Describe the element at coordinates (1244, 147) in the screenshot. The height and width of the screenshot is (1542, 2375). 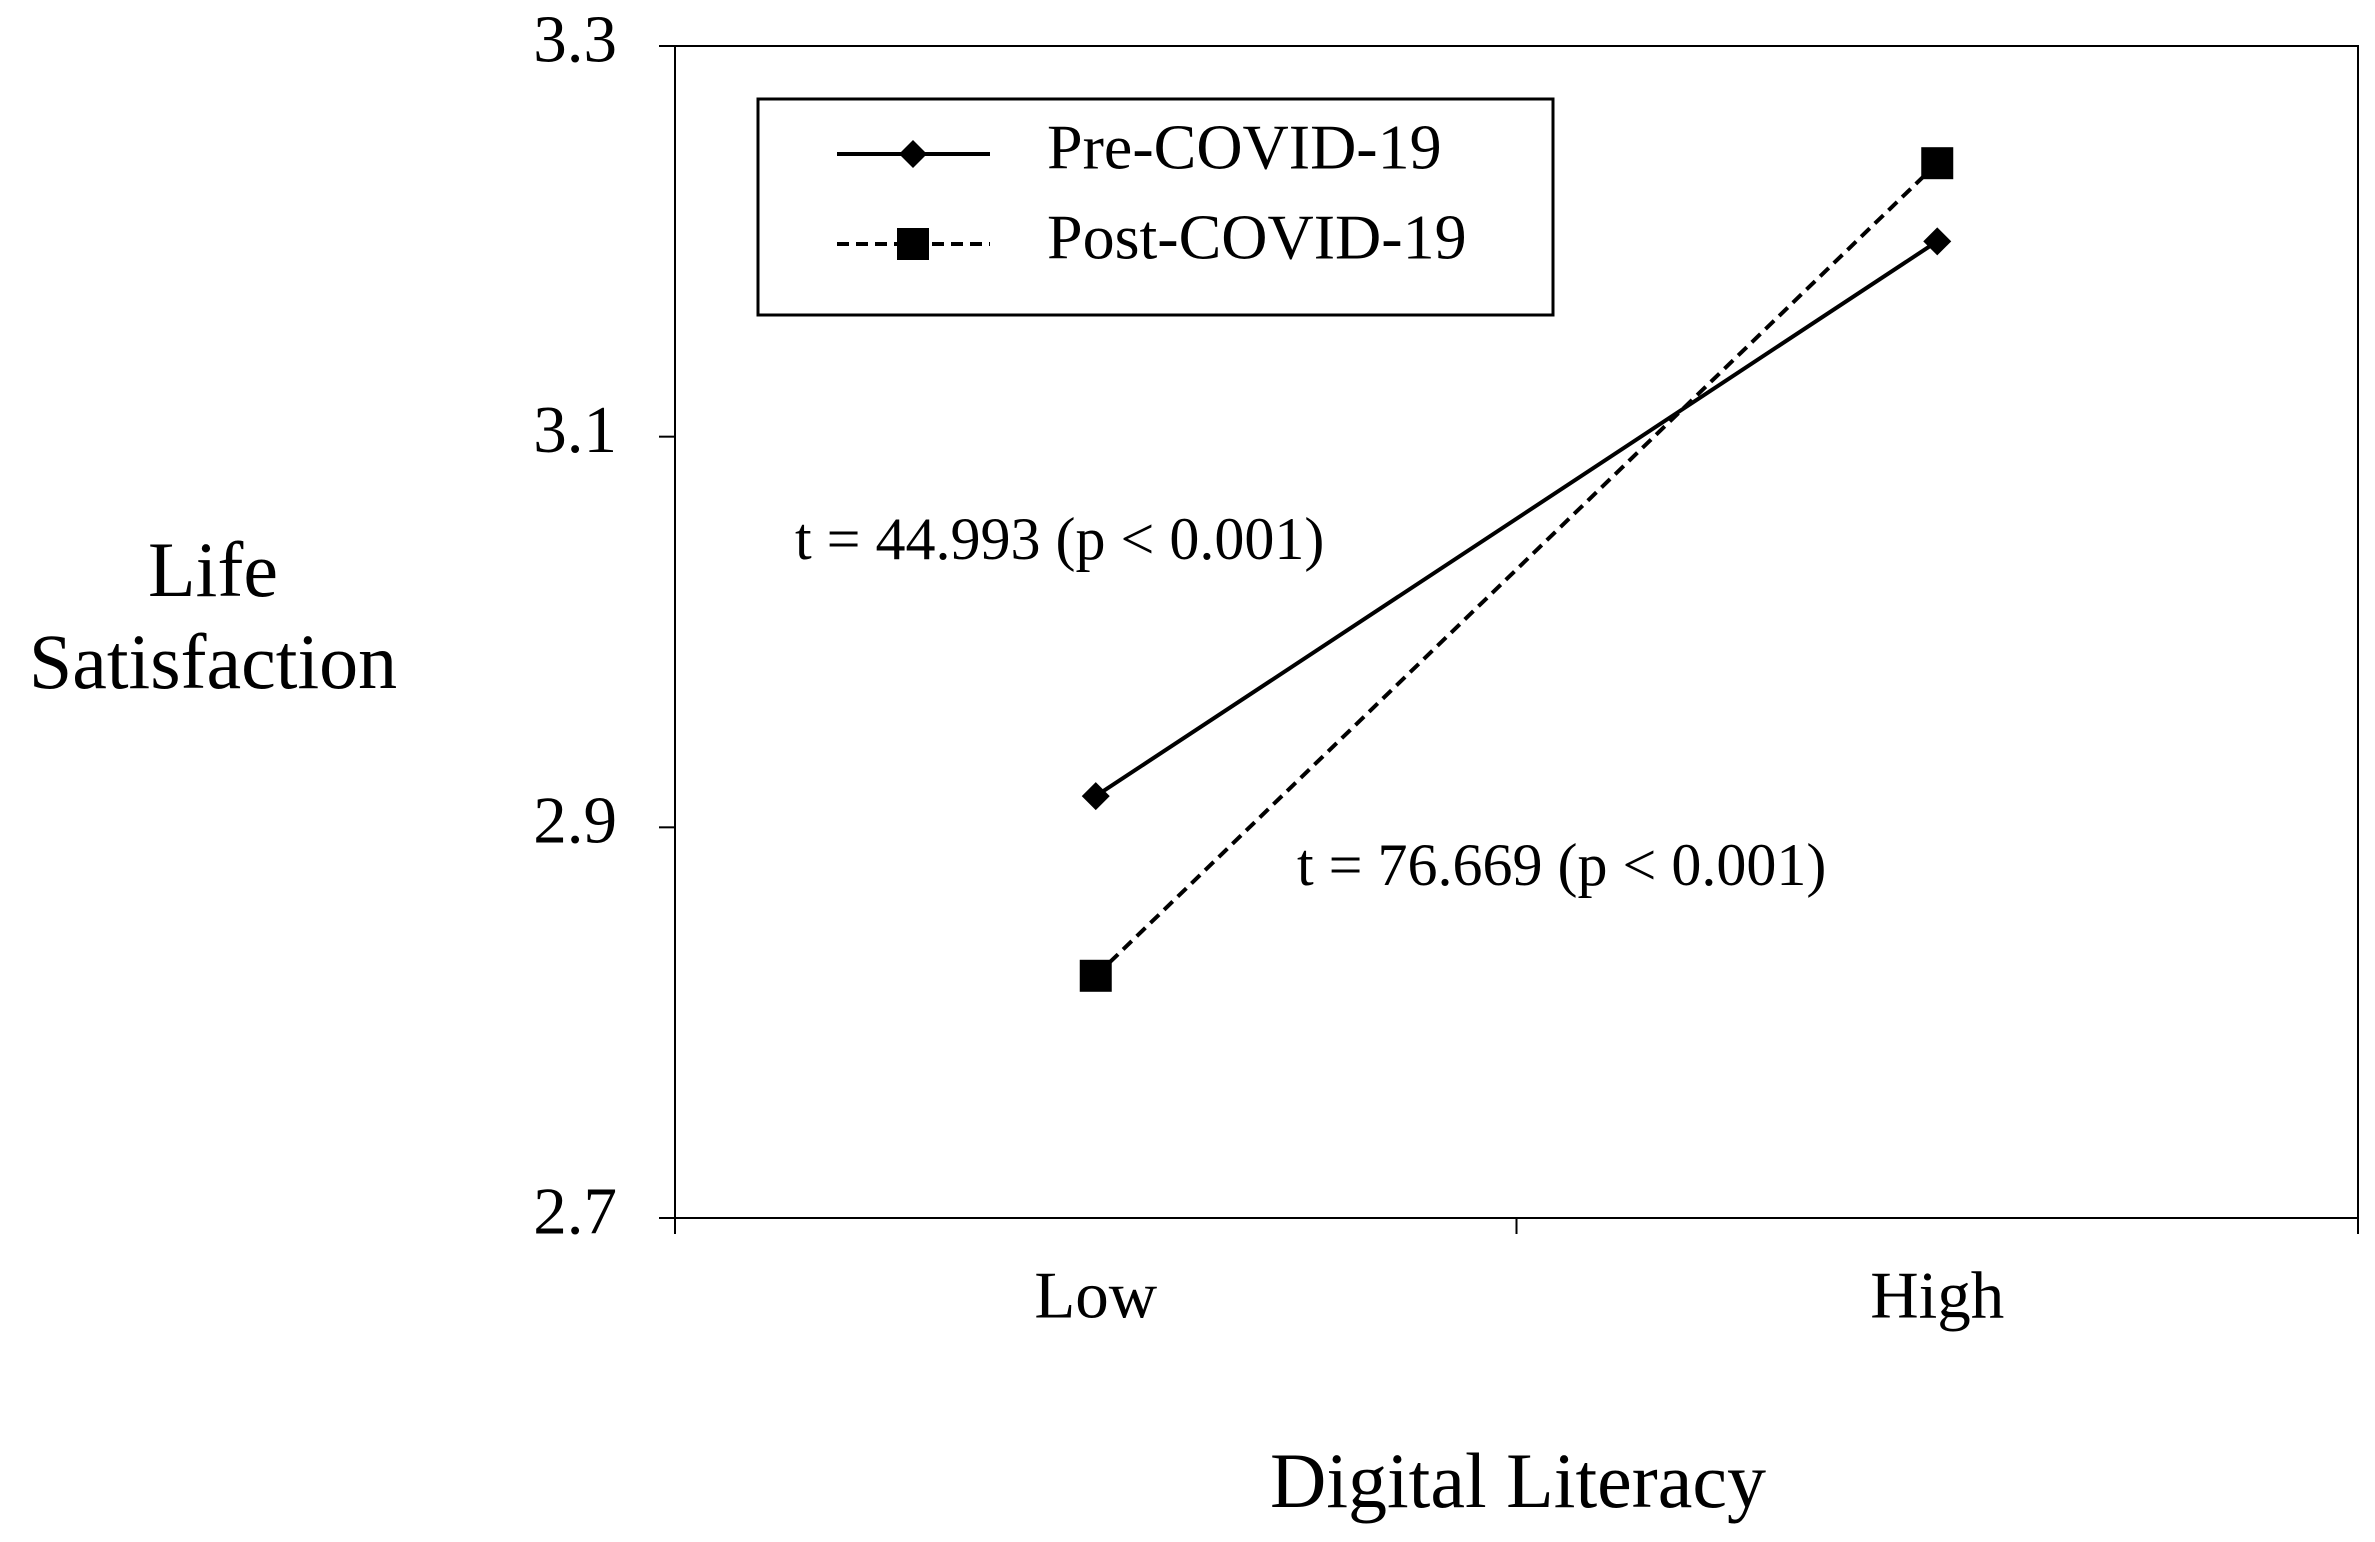
I see `legend-label: Pre-COVID-19` at that location.